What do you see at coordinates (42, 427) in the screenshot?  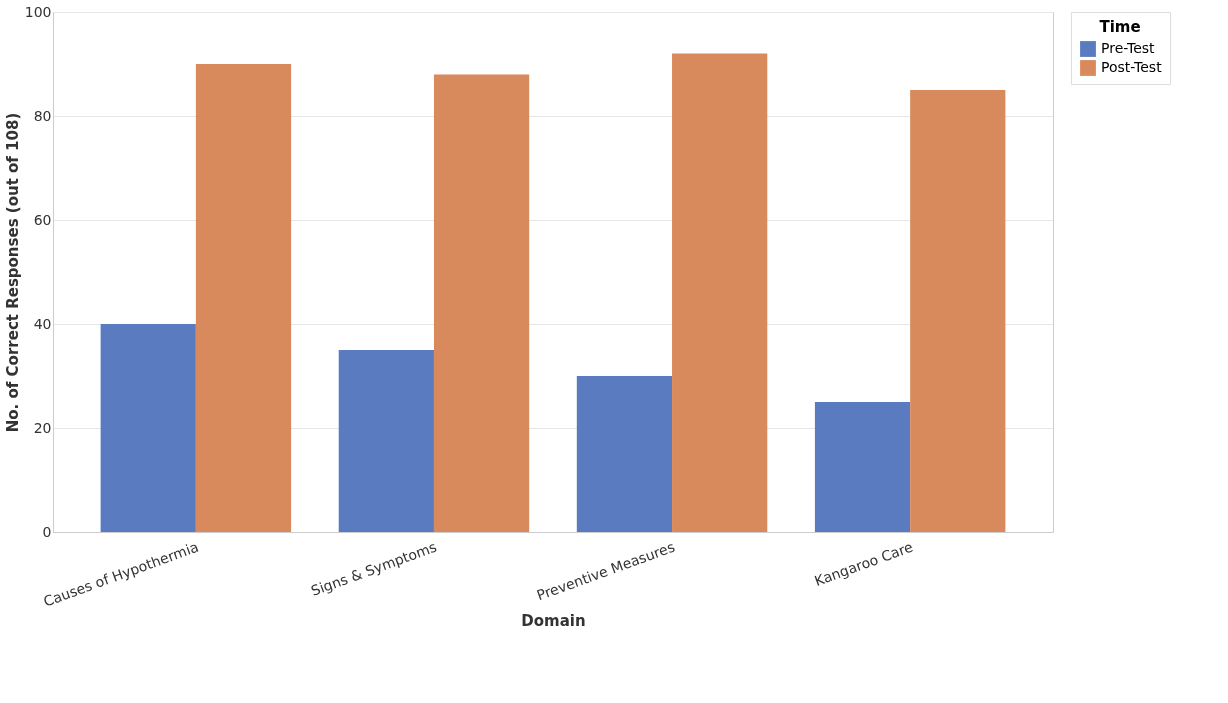 I see `y-tick-label: 20` at bounding box center [42, 427].